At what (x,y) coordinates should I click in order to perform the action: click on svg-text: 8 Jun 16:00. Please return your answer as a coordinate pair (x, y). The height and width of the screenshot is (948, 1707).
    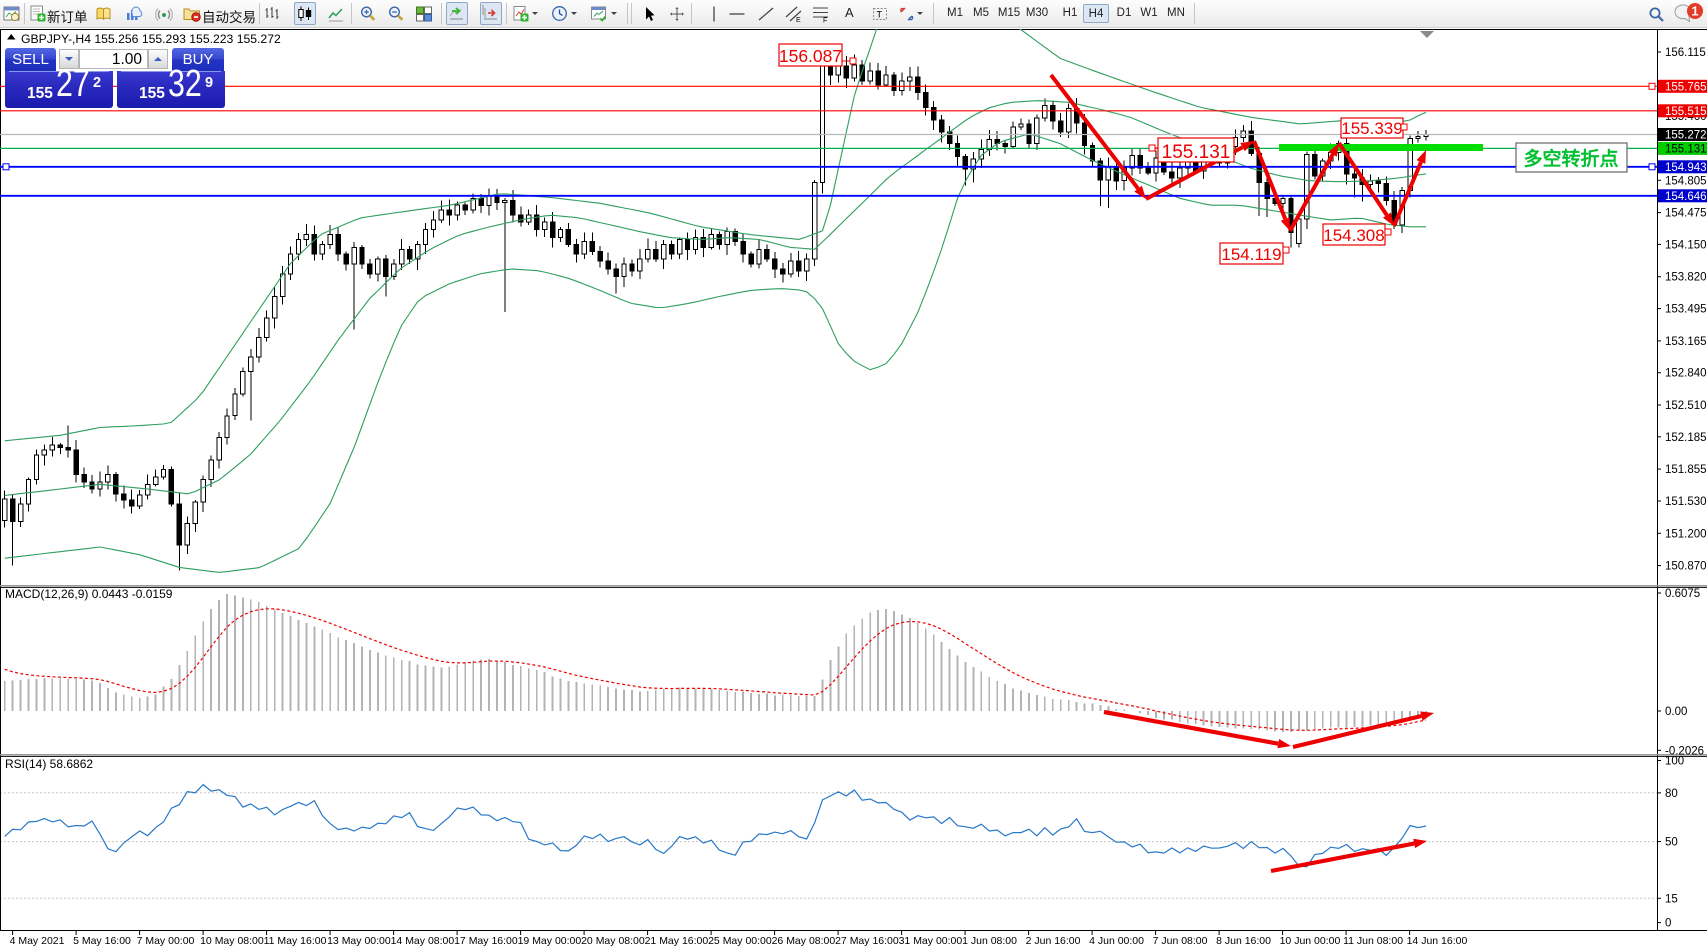
    Looking at the image, I should click on (1243, 941).